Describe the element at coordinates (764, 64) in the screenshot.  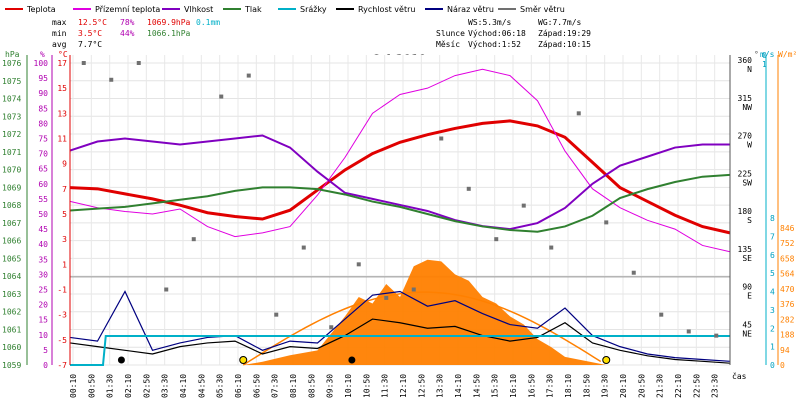
I see `rain-tick-label: 1` at that location.